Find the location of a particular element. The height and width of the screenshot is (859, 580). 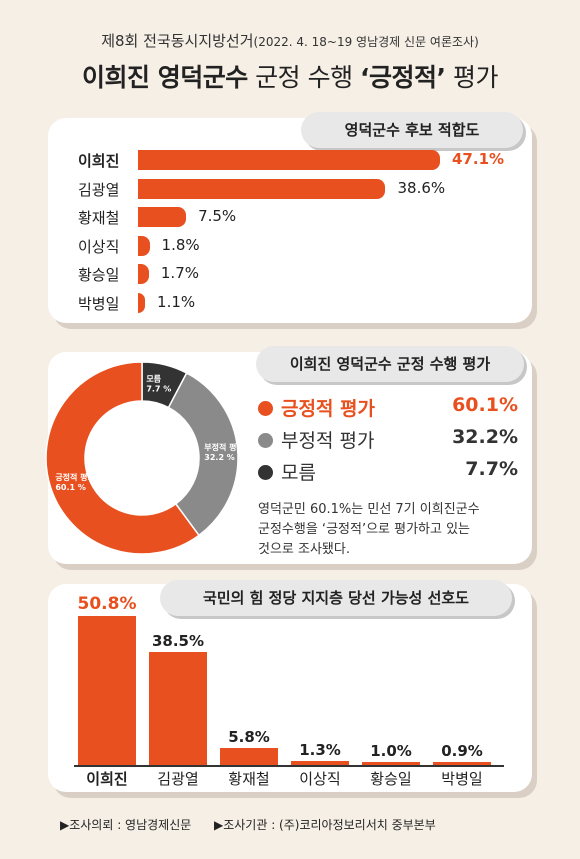

description-line: 것으로 조사됐다. is located at coordinates (304, 549).